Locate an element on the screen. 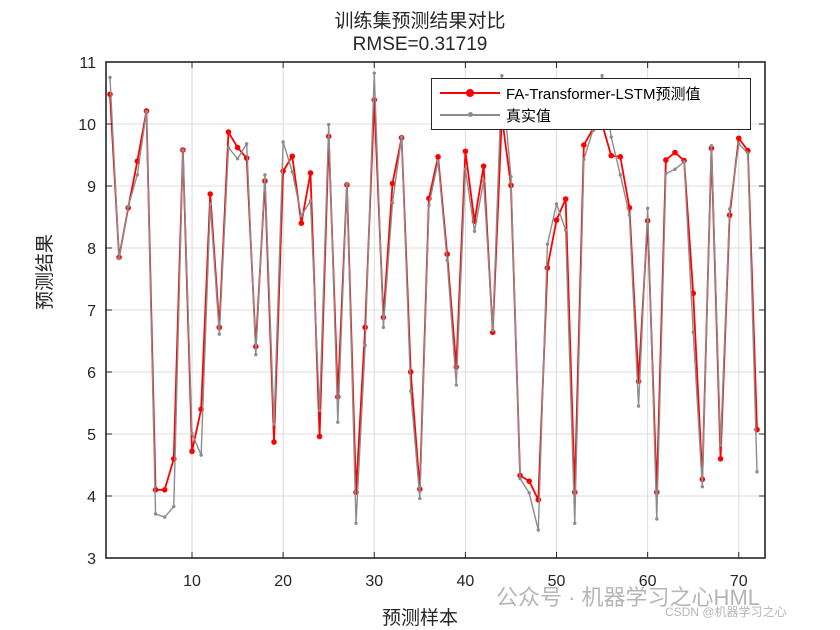 This screenshot has width=840, height=630. y-axis-label: 预测结果 is located at coordinates (45, 271).